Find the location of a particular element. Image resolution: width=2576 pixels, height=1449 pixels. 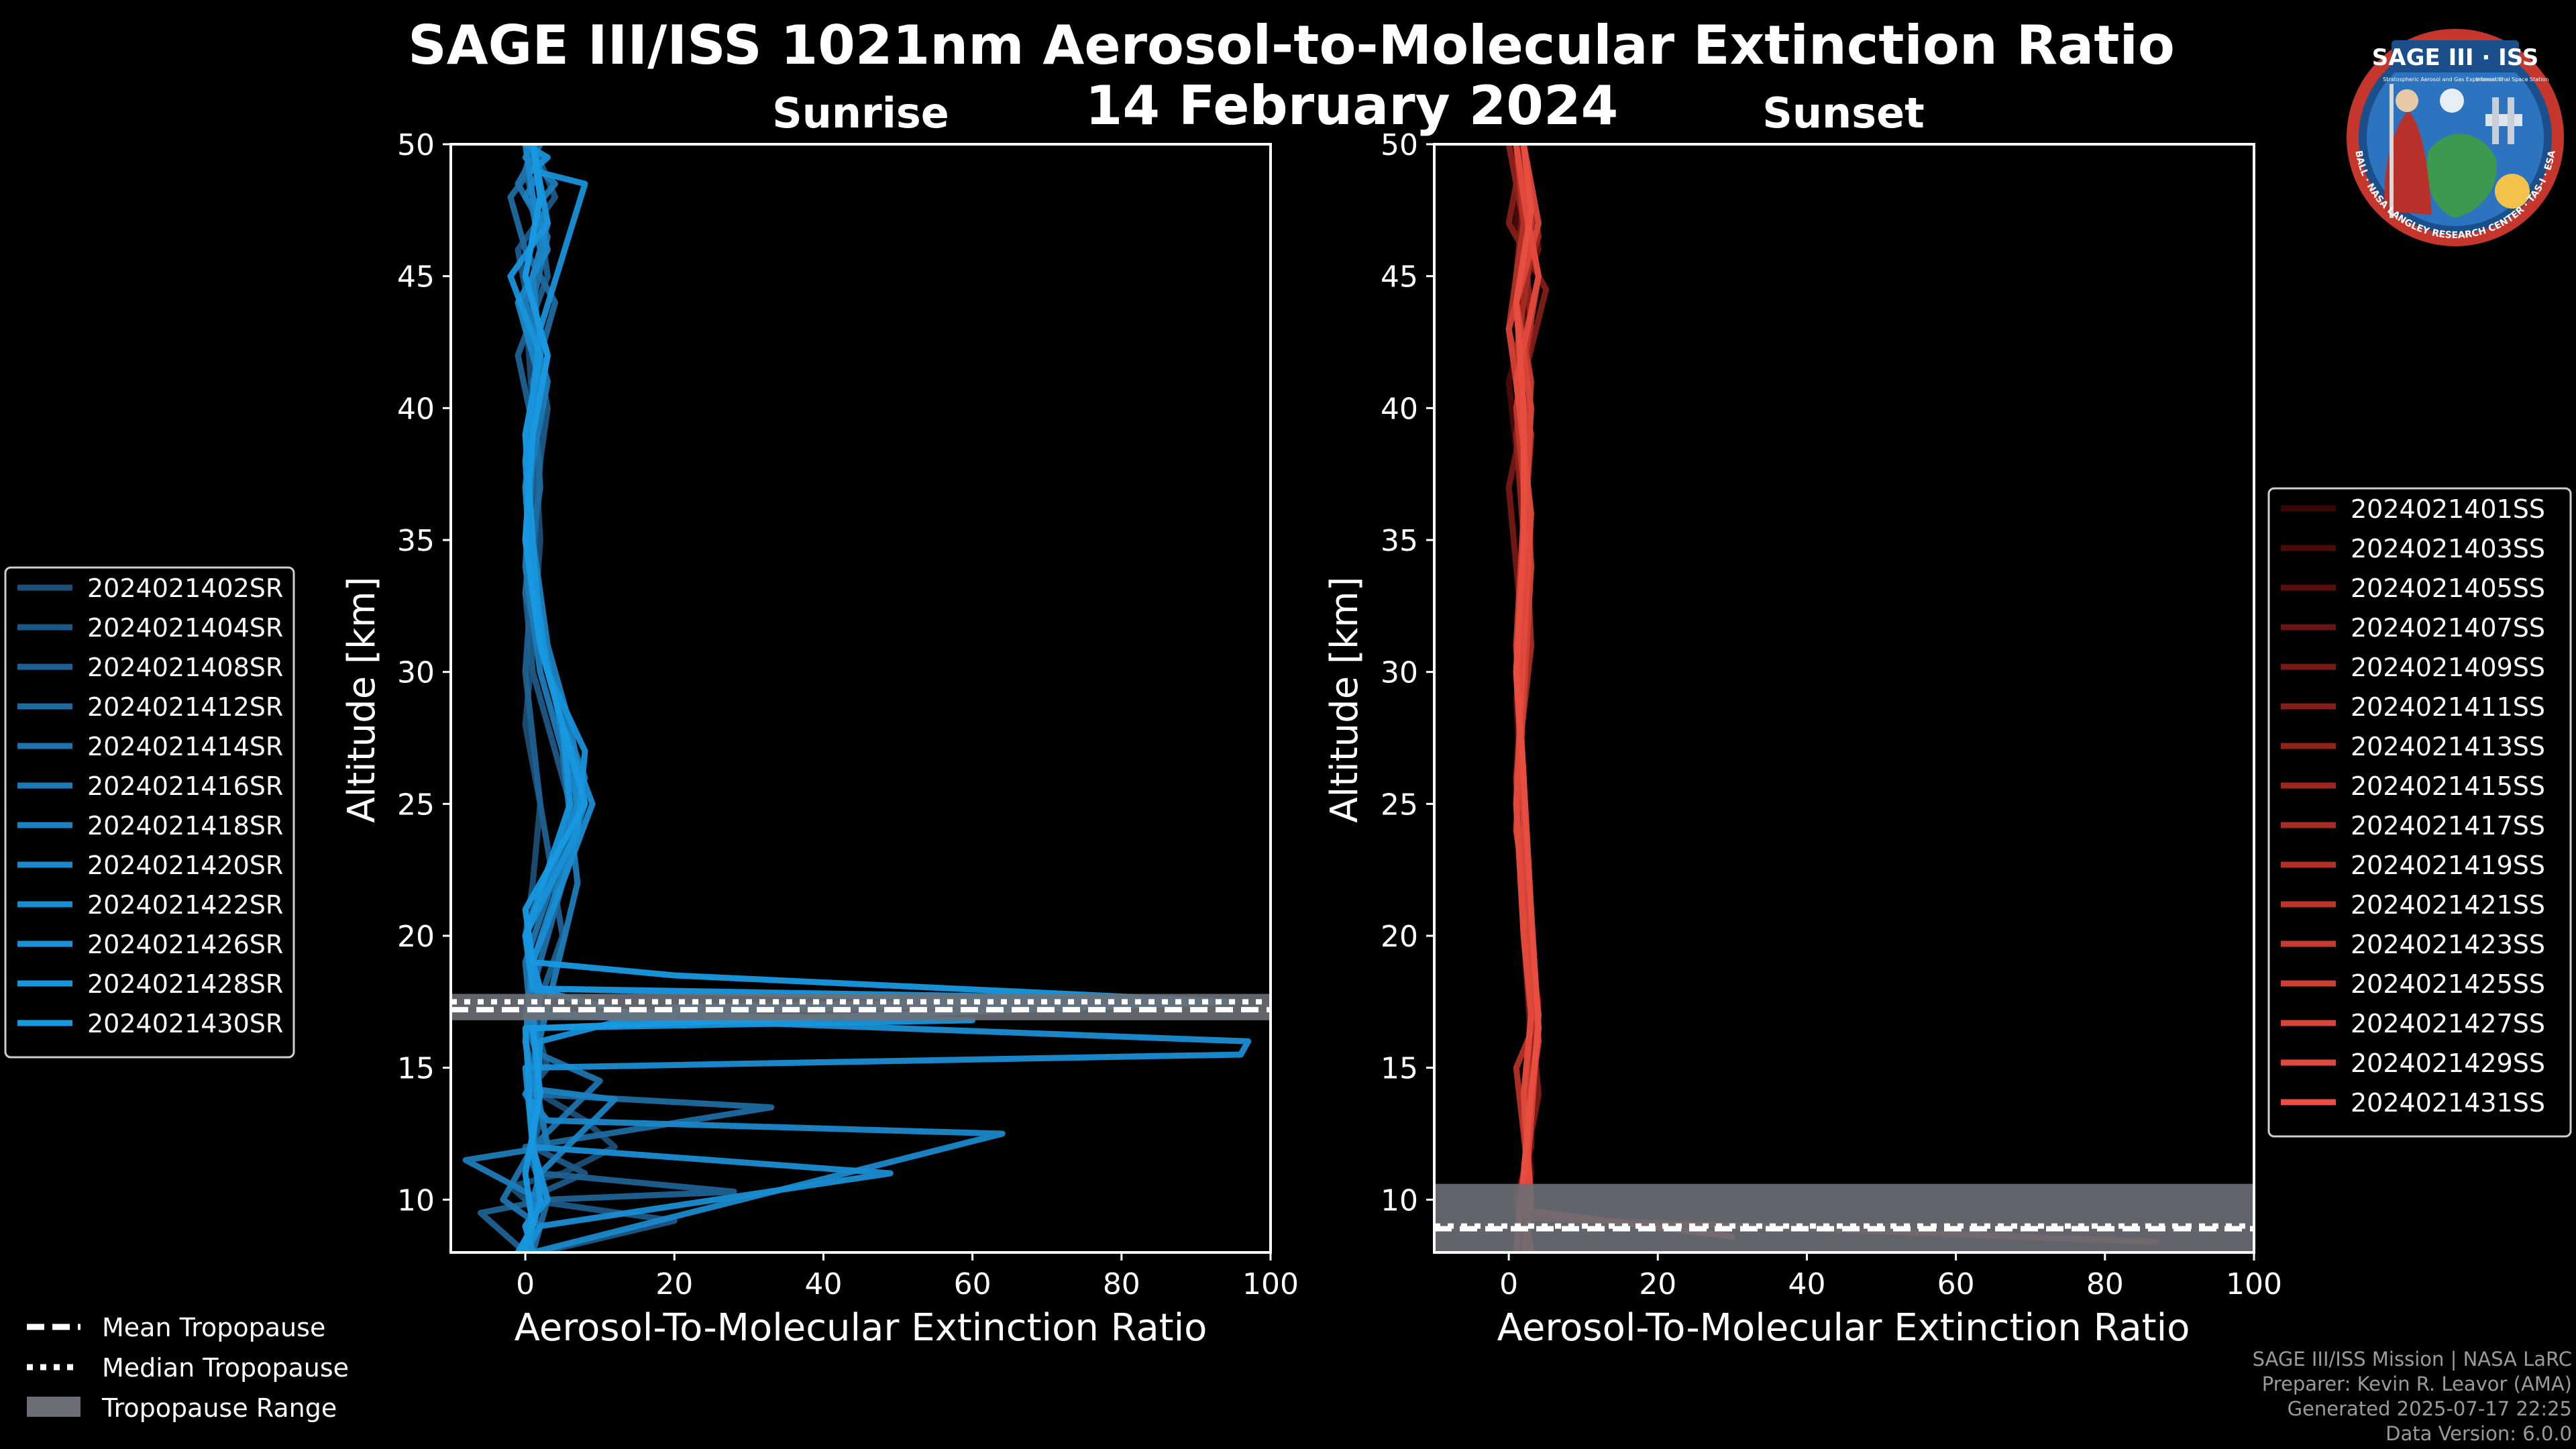

sunrise-legend-entry-label: 2024021430SR is located at coordinates (185, 1023).